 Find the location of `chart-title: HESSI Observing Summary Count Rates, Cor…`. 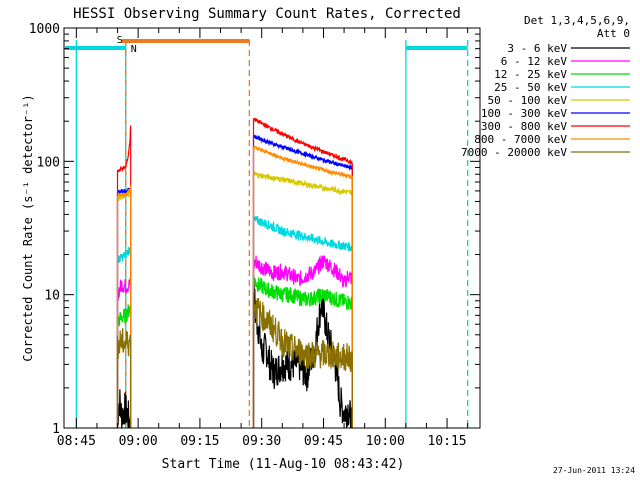

chart-title: HESSI Observing Summary Count Rates, Cor… is located at coordinates (267, 14).